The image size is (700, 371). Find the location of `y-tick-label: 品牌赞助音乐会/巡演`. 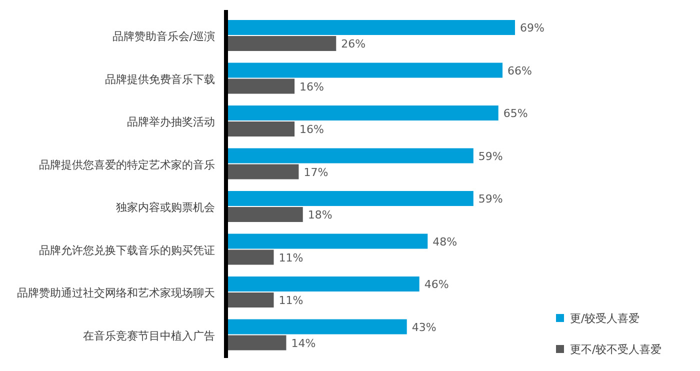

y-tick-label: 品牌赞助音乐会/巡演 is located at coordinates (163, 36).